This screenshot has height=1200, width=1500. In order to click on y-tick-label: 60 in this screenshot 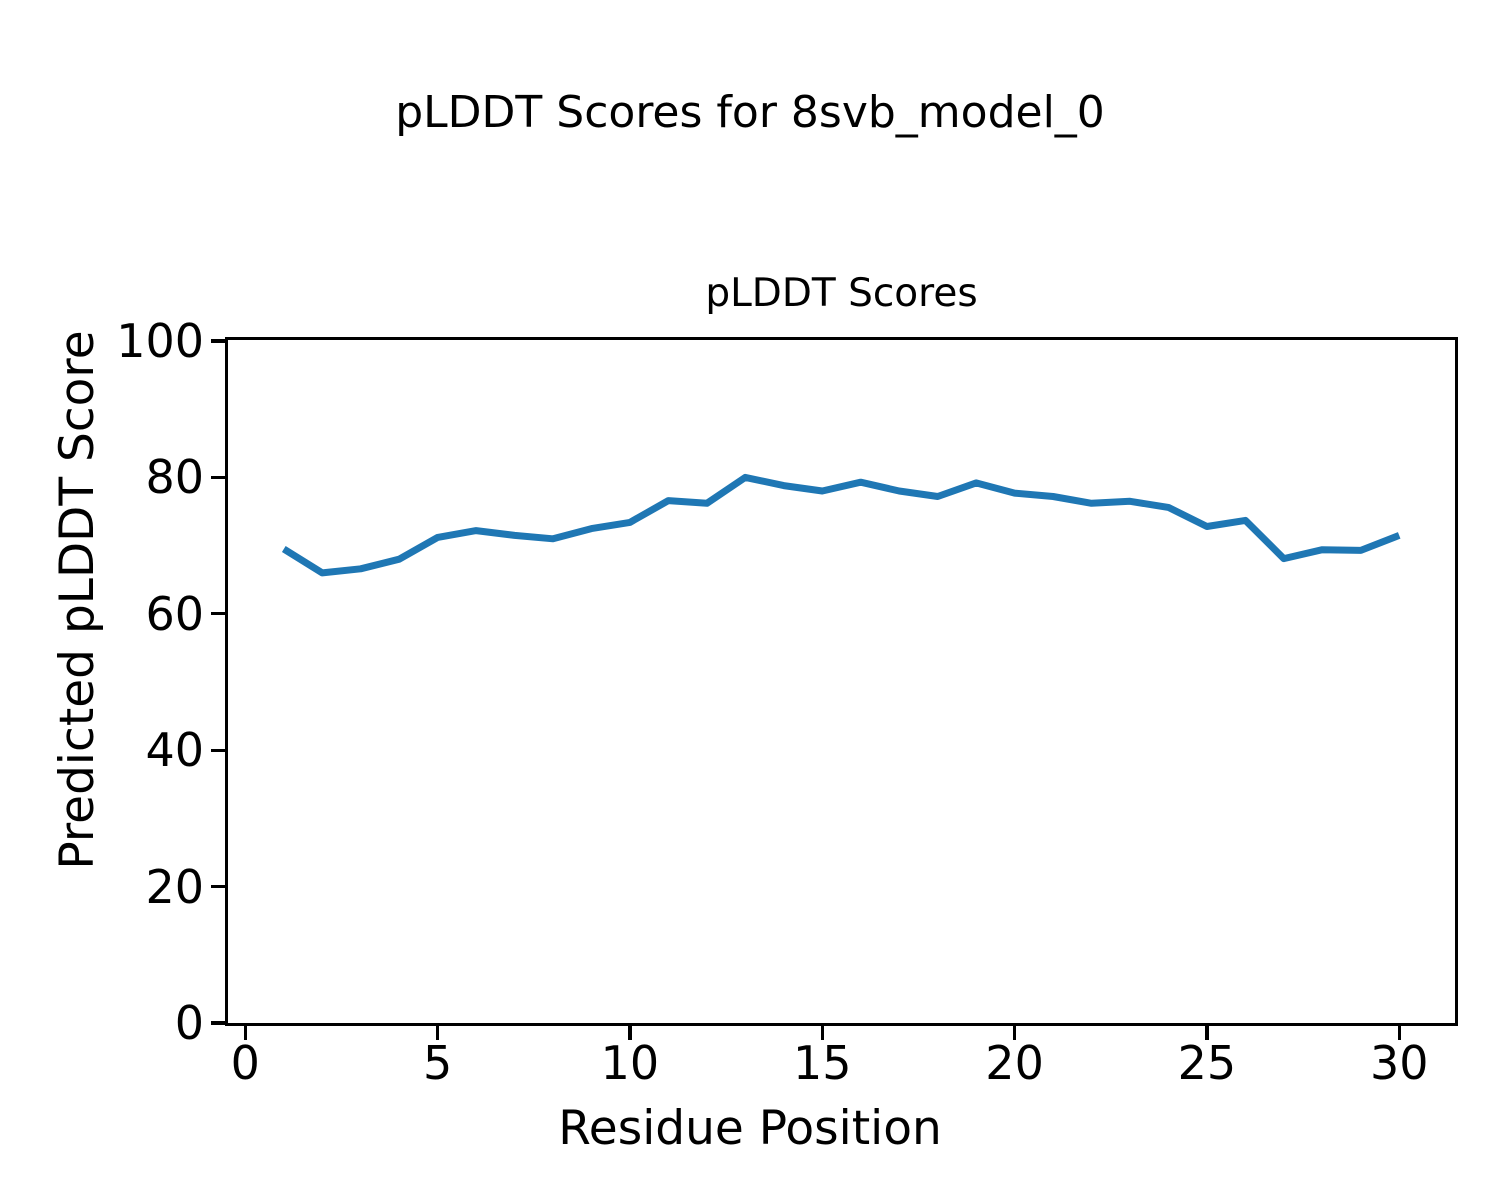, I will do `click(174, 613)`.